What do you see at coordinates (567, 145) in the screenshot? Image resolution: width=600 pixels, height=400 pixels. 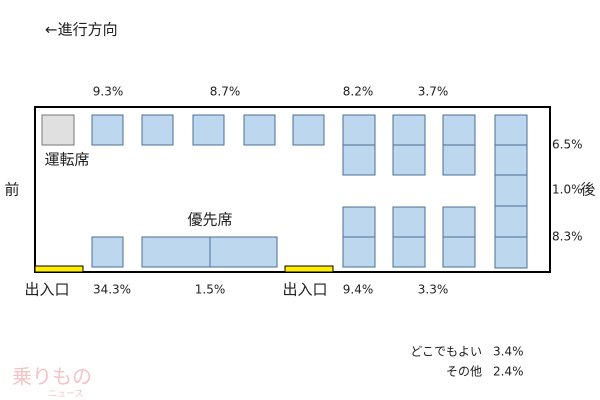 I see `share-label: 6.5%` at bounding box center [567, 145].